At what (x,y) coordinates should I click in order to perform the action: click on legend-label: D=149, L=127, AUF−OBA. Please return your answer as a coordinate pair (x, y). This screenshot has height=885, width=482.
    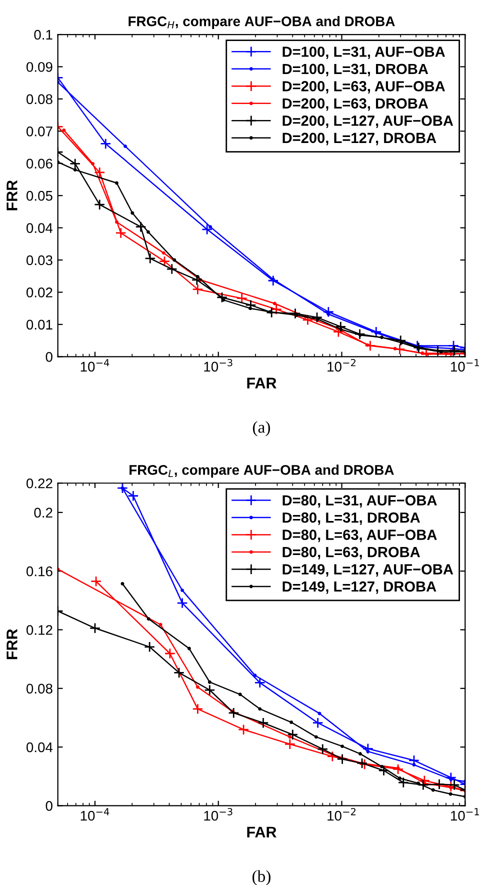
    Looking at the image, I should click on (368, 570).